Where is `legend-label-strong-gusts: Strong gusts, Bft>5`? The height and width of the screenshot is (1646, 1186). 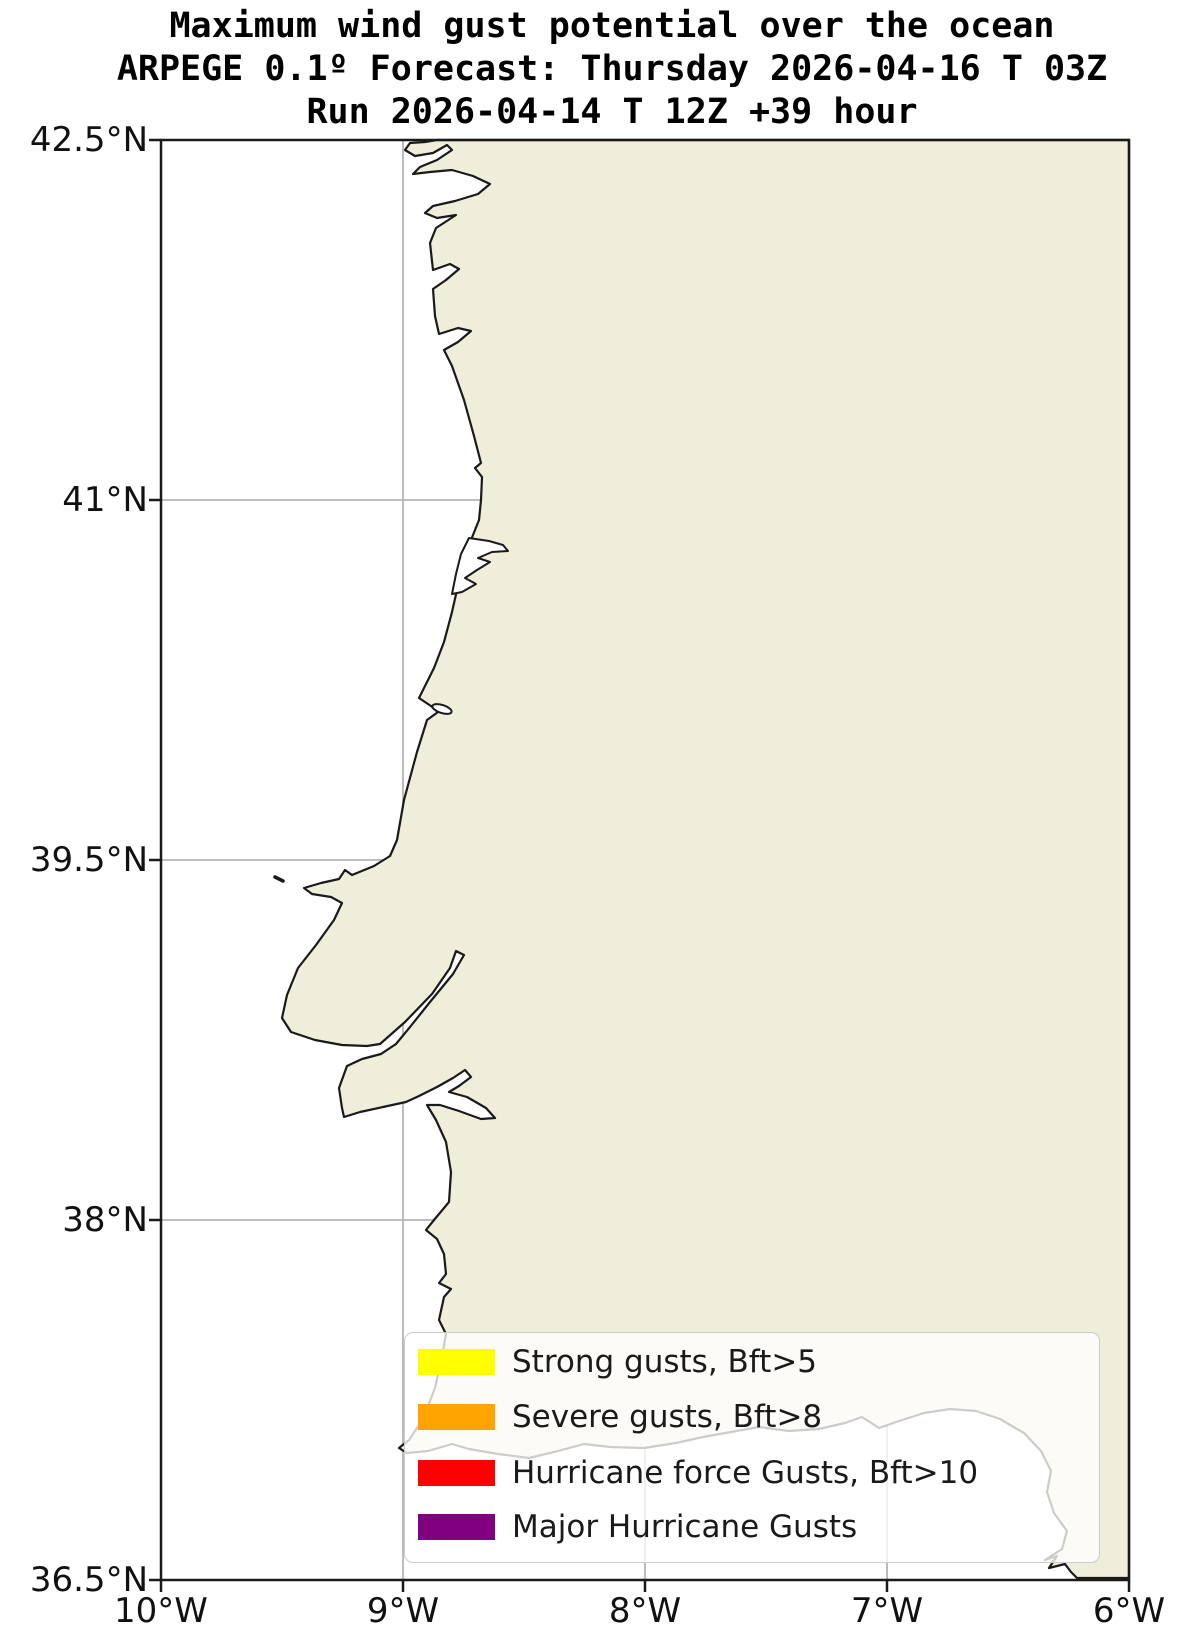
legend-label-strong-gusts: Strong gusts, Bft>5 is located at coordinates (665, 1362).